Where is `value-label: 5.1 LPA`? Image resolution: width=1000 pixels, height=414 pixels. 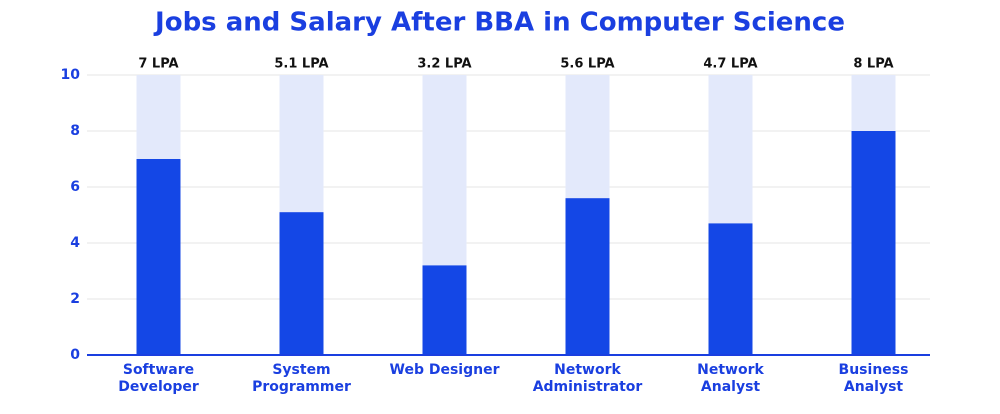
value-label: 5.1 LPA is located at coordinates (301, 64).